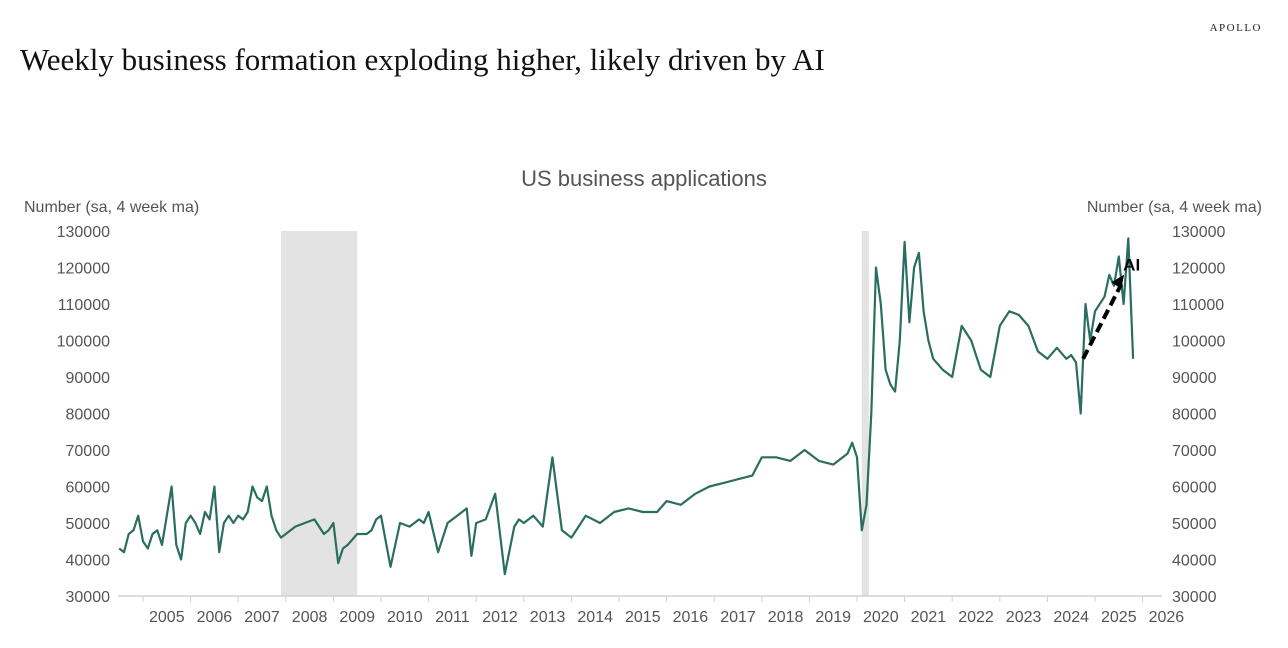 The height and width of the screenshot is (648, 1288). I want to click on y-tick-label-left: 90000, so click(88, 378).